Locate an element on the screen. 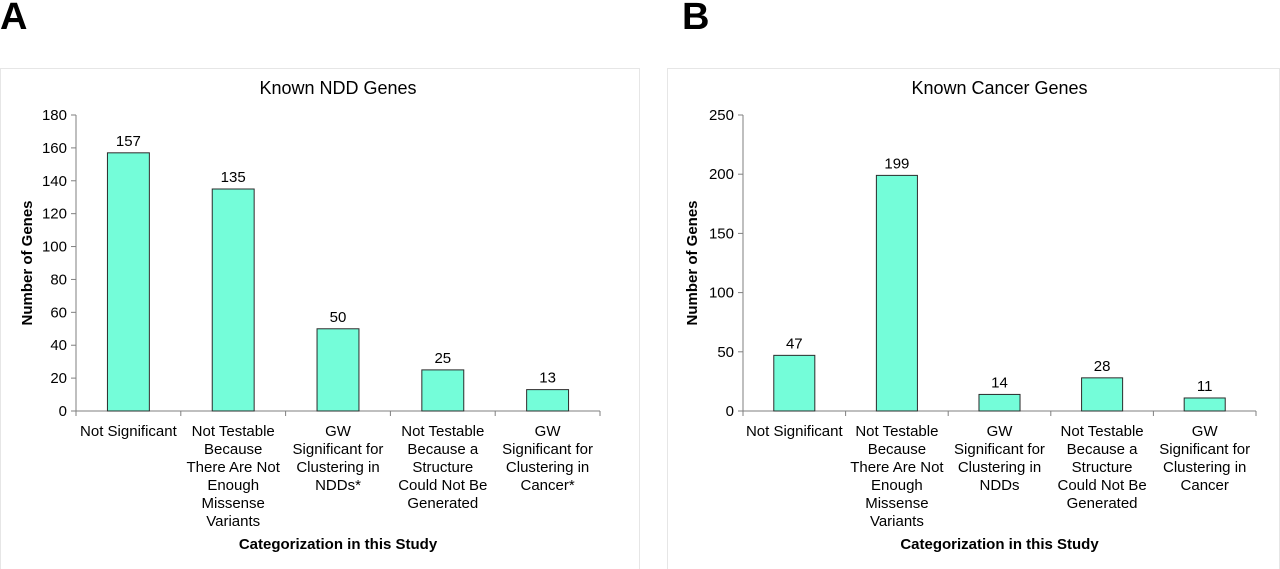 The height and width of the screenshot is (569, 1280). y-tick-label: 160 is located at coordinates (54, 148).